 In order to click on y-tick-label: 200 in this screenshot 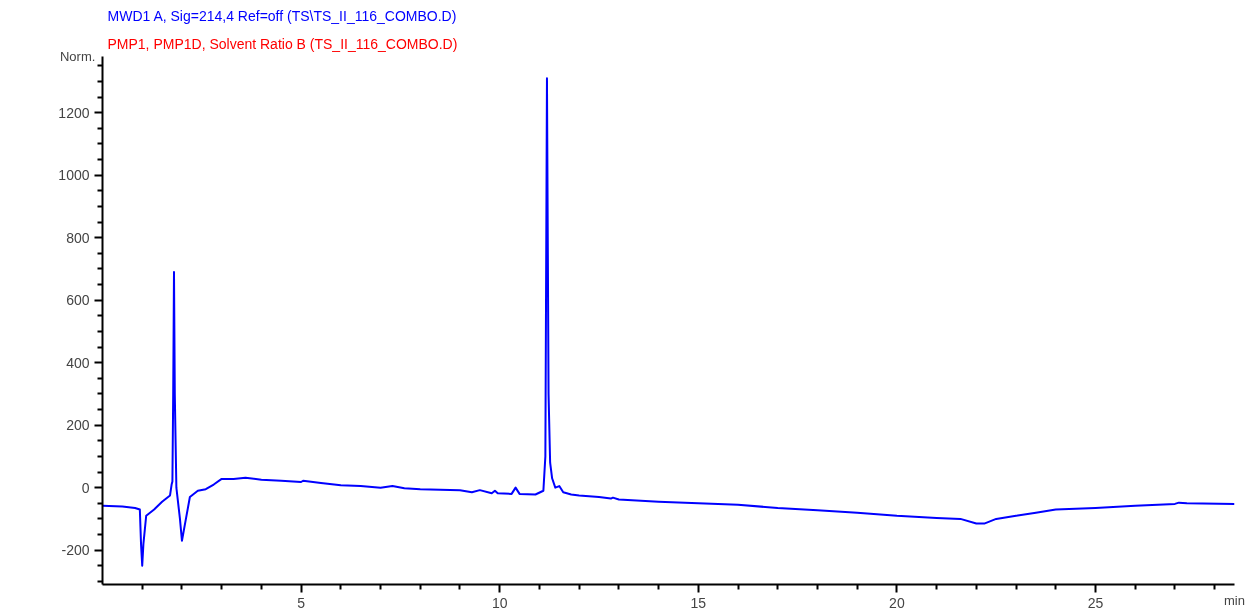, I will do `click(78, 425)`.